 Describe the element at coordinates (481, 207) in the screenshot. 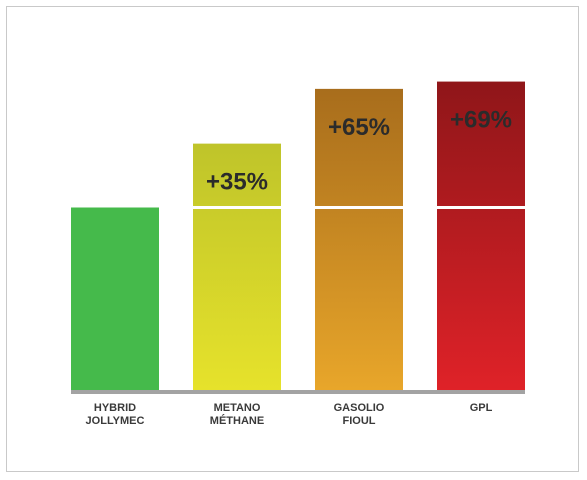

I see `baseline-divider-gpl` at that location.